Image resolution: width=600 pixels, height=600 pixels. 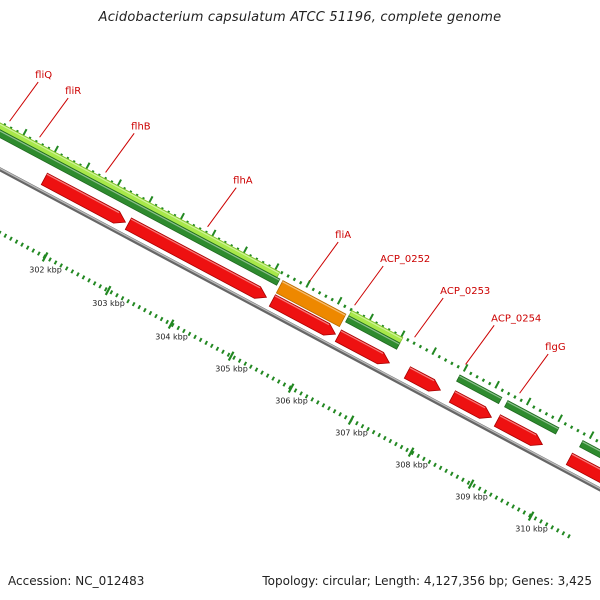 What do you see at coordinates (243, 181) in the screenshot?
I see `gene-label: flhA` at bounding box center [243, 181].